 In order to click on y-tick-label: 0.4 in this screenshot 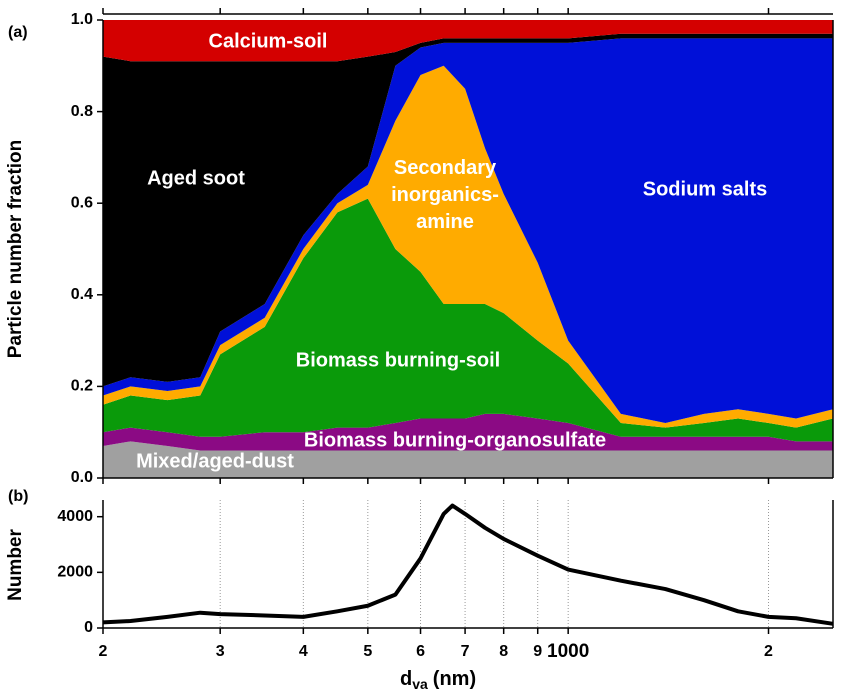, I will do `click(82, 294)`.